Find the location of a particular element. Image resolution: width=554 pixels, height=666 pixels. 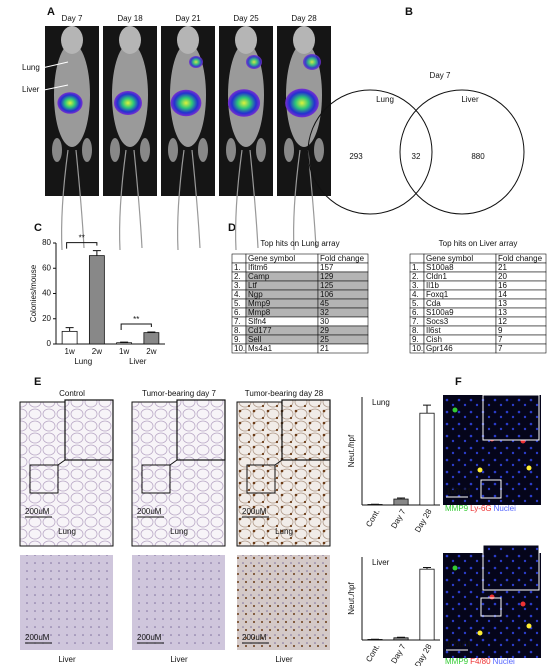

x-tick-label: 1w is located at coordinates (124, 351).